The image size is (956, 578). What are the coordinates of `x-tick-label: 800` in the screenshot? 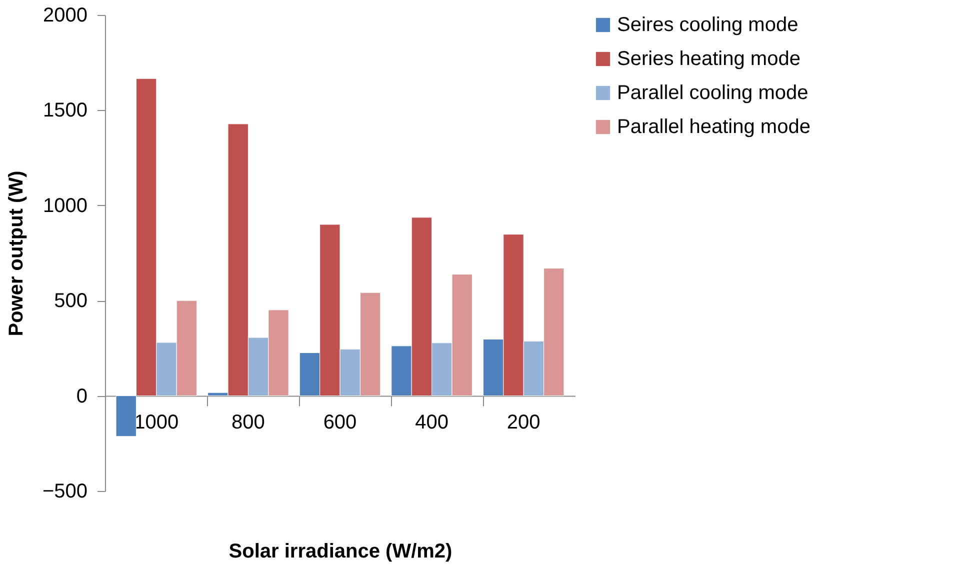 It's located at (248, 422).